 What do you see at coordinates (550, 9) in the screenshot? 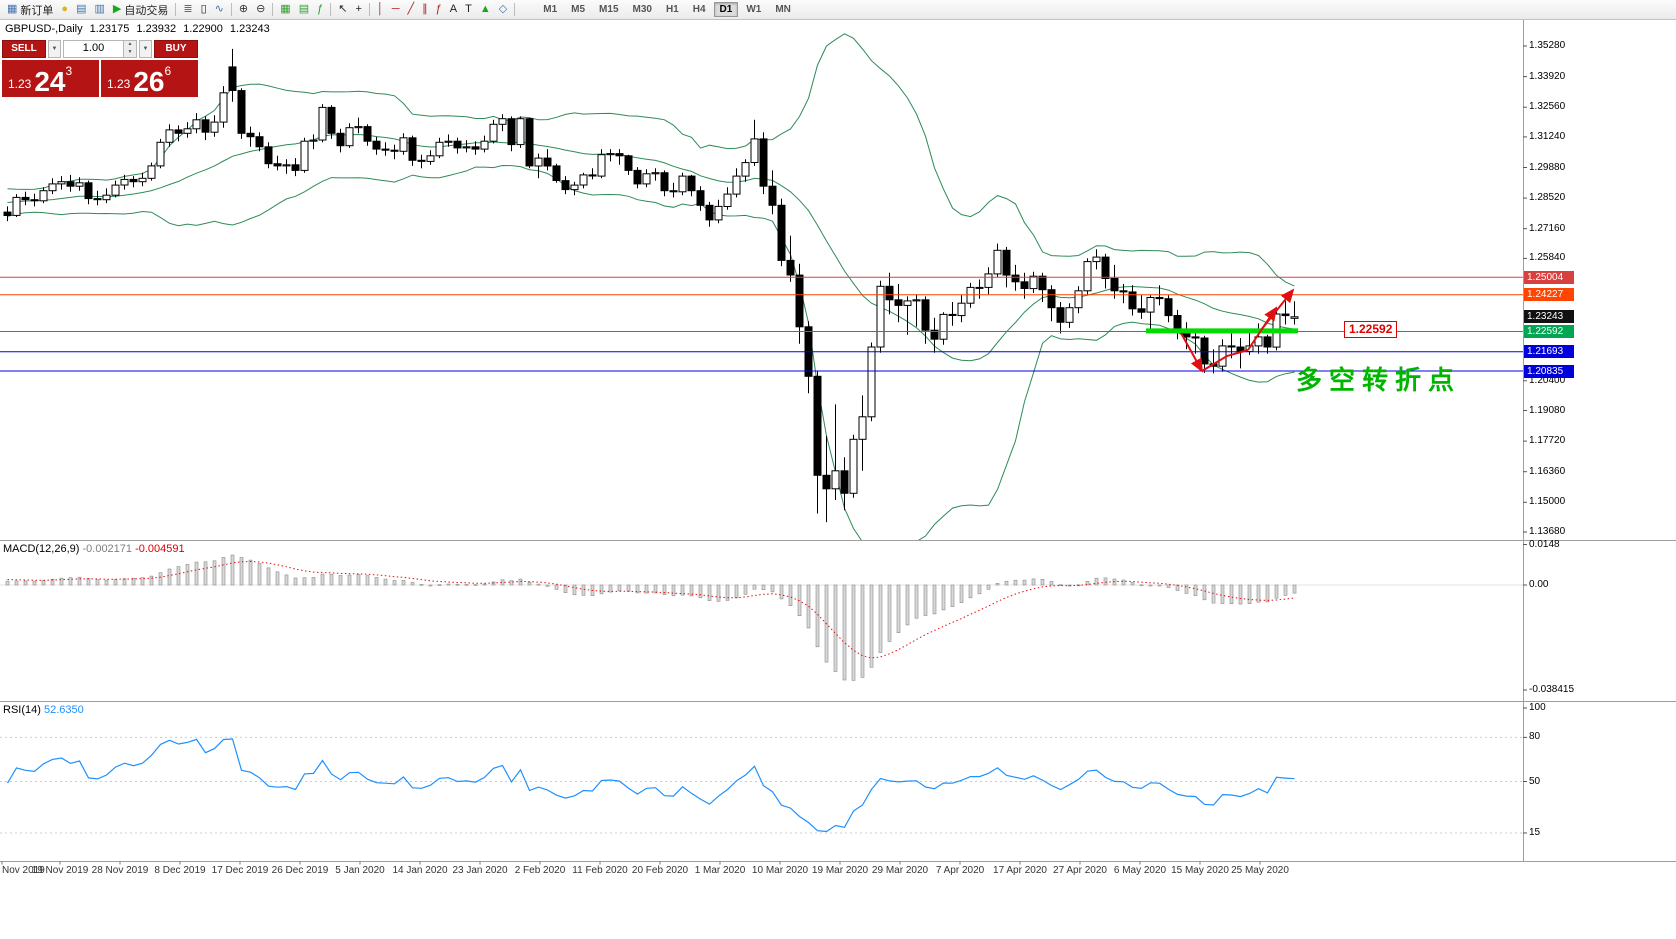
I see `timeframe-m1-button: M1` at bounding box center [550, 9].